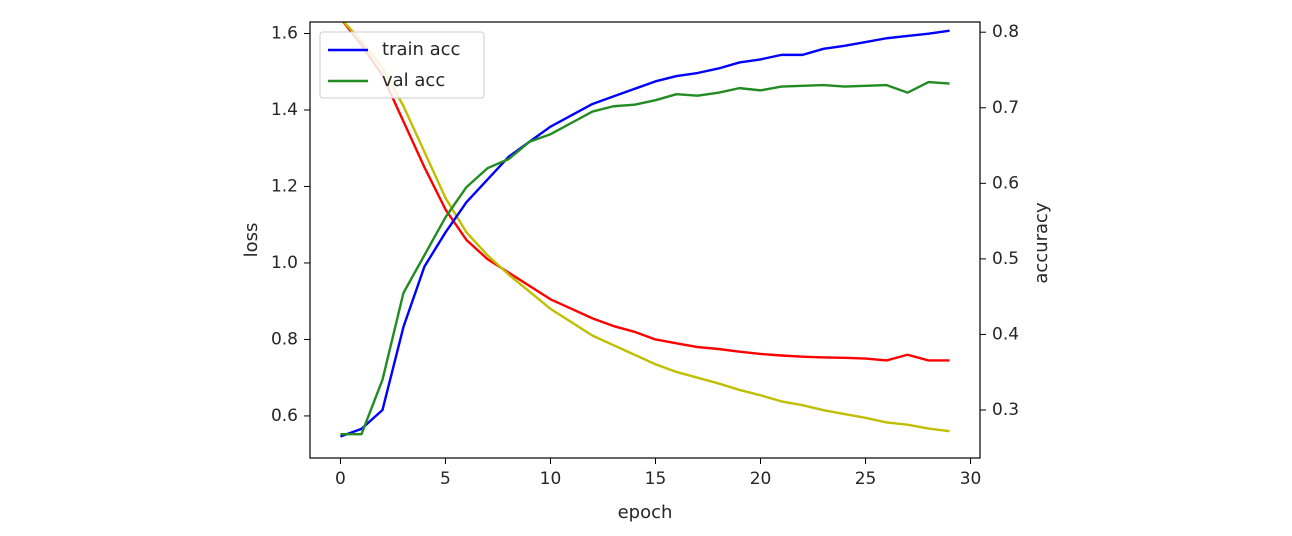 The height and width of the screenshot is (536, 1292). Describe the element at coordinates (866, 479) in the screenshot. I see `x-tick-label: 25` at that location.